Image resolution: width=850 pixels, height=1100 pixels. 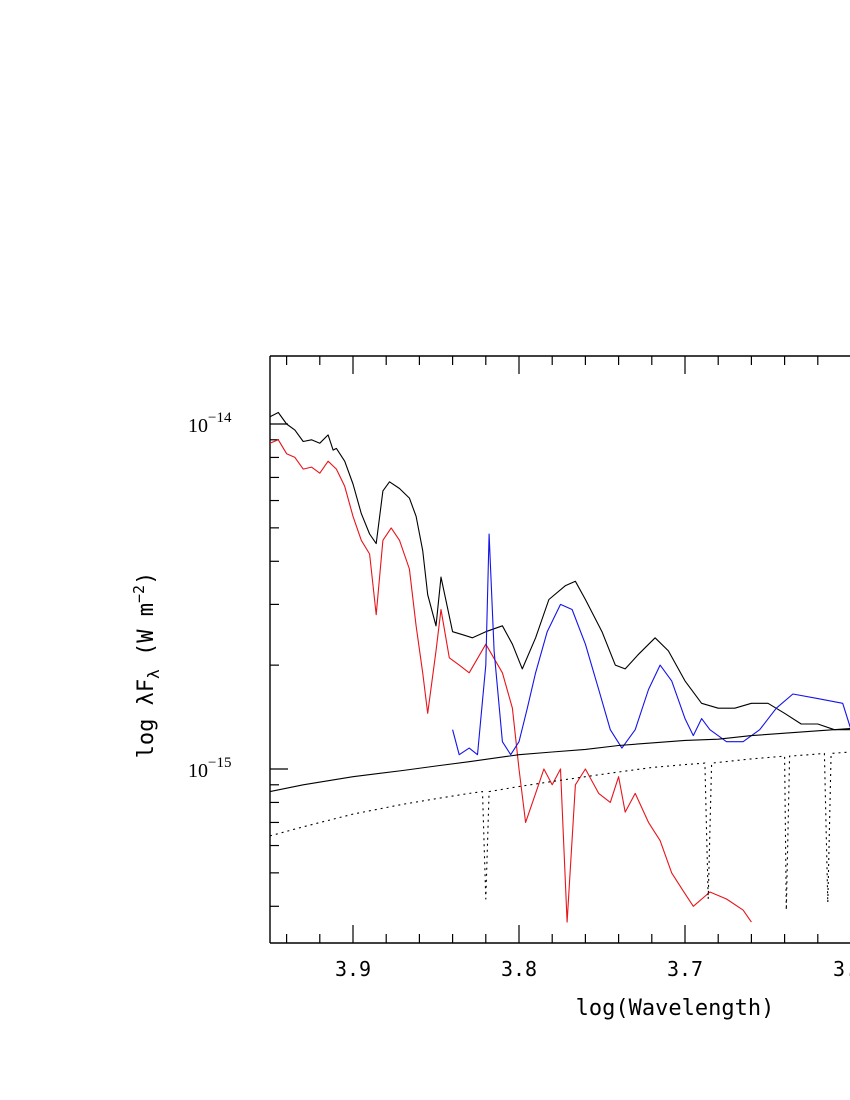 I want to click on y-tick-label: 10−14, so click(x=210, y=423).